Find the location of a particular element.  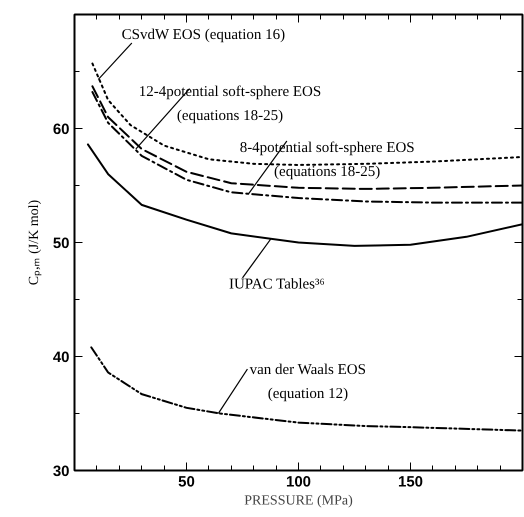

x-tick-label: 100 is located at coordinates (299, 482).